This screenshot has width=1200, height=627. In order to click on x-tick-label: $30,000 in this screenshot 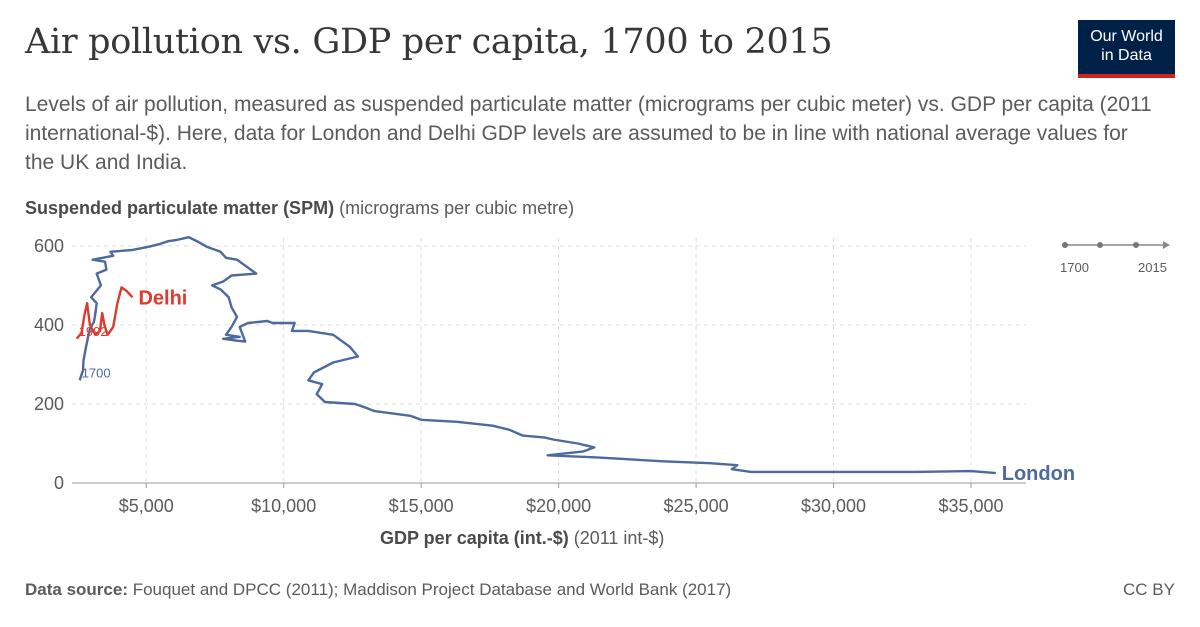, I will do `click(833, 506)`.